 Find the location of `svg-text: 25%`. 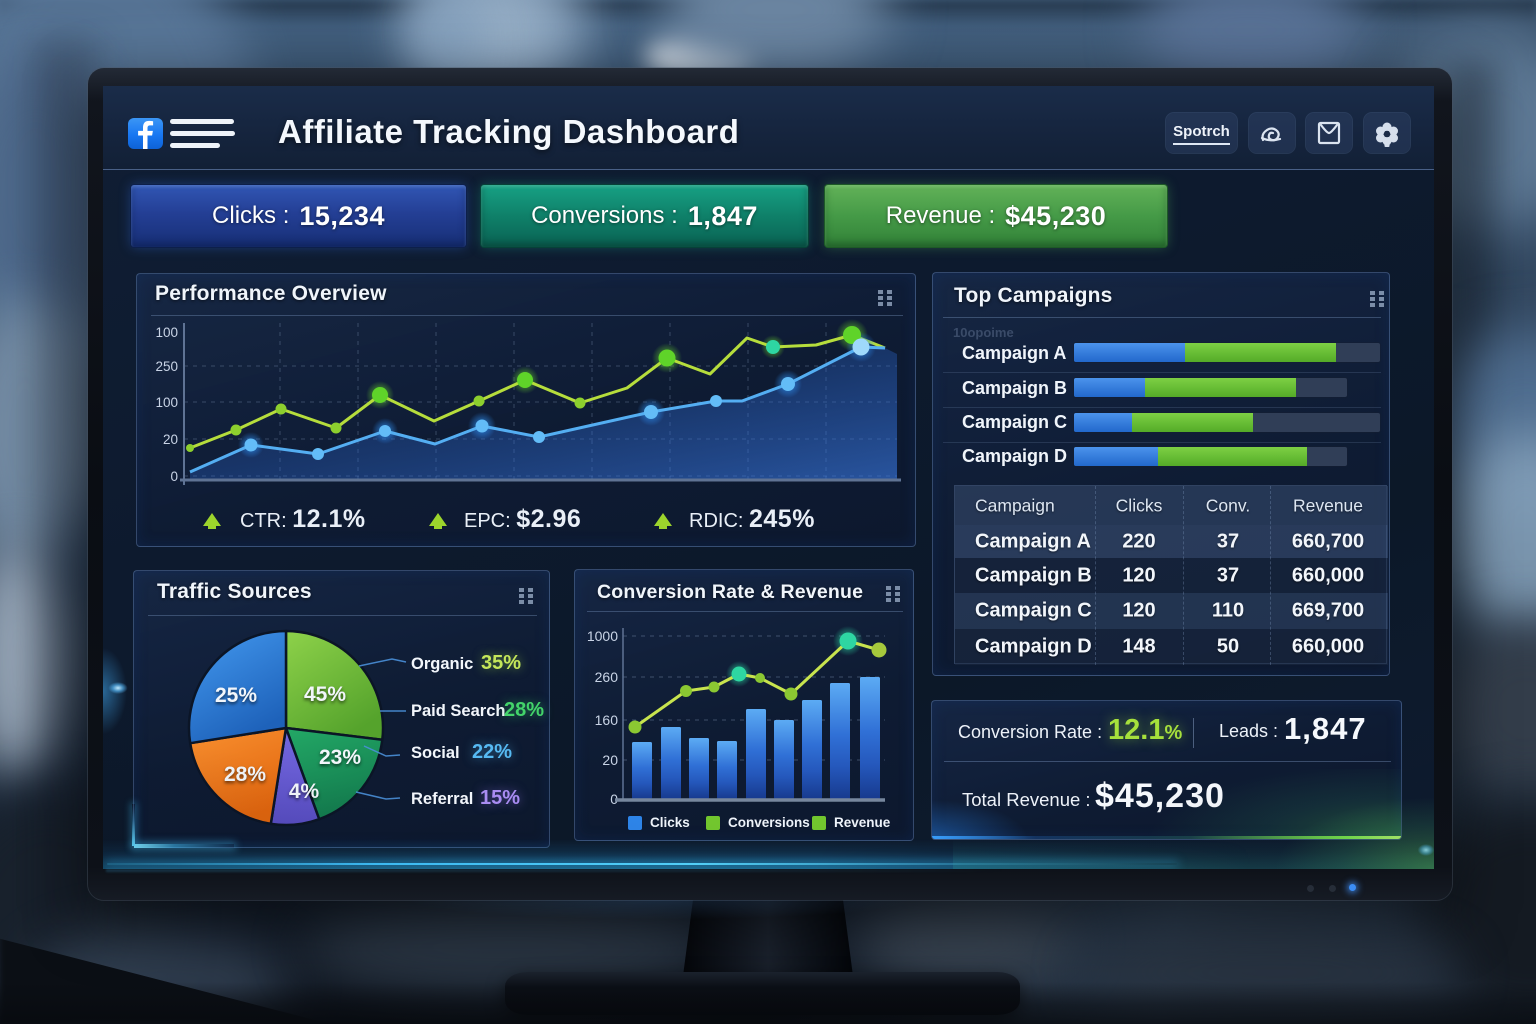

svg-text: 25% is located at coordinates (236, 695).